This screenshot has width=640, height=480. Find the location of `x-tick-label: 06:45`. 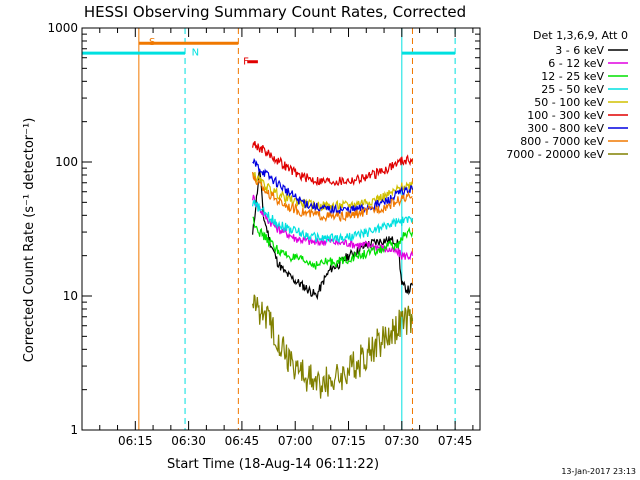

x-tick-label: 06:45 is located at coordinates (242, 441).